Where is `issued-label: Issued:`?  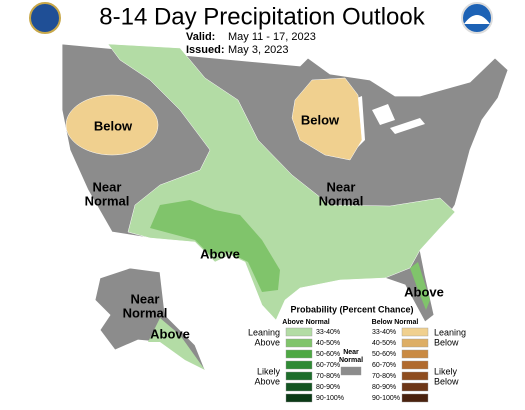 issued-label: Issued: is located at coordinates (205, 50).